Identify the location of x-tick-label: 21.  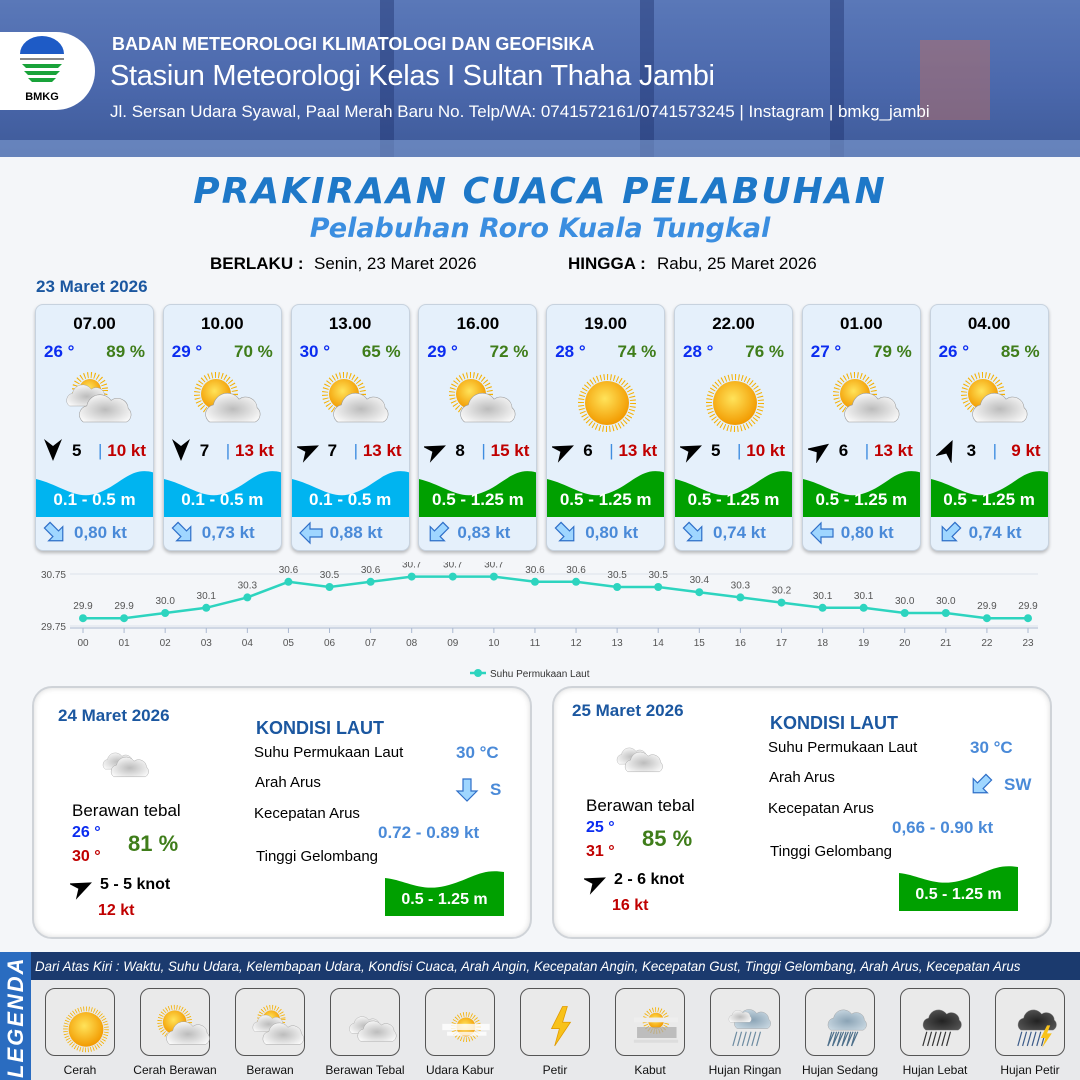
(946, 643).